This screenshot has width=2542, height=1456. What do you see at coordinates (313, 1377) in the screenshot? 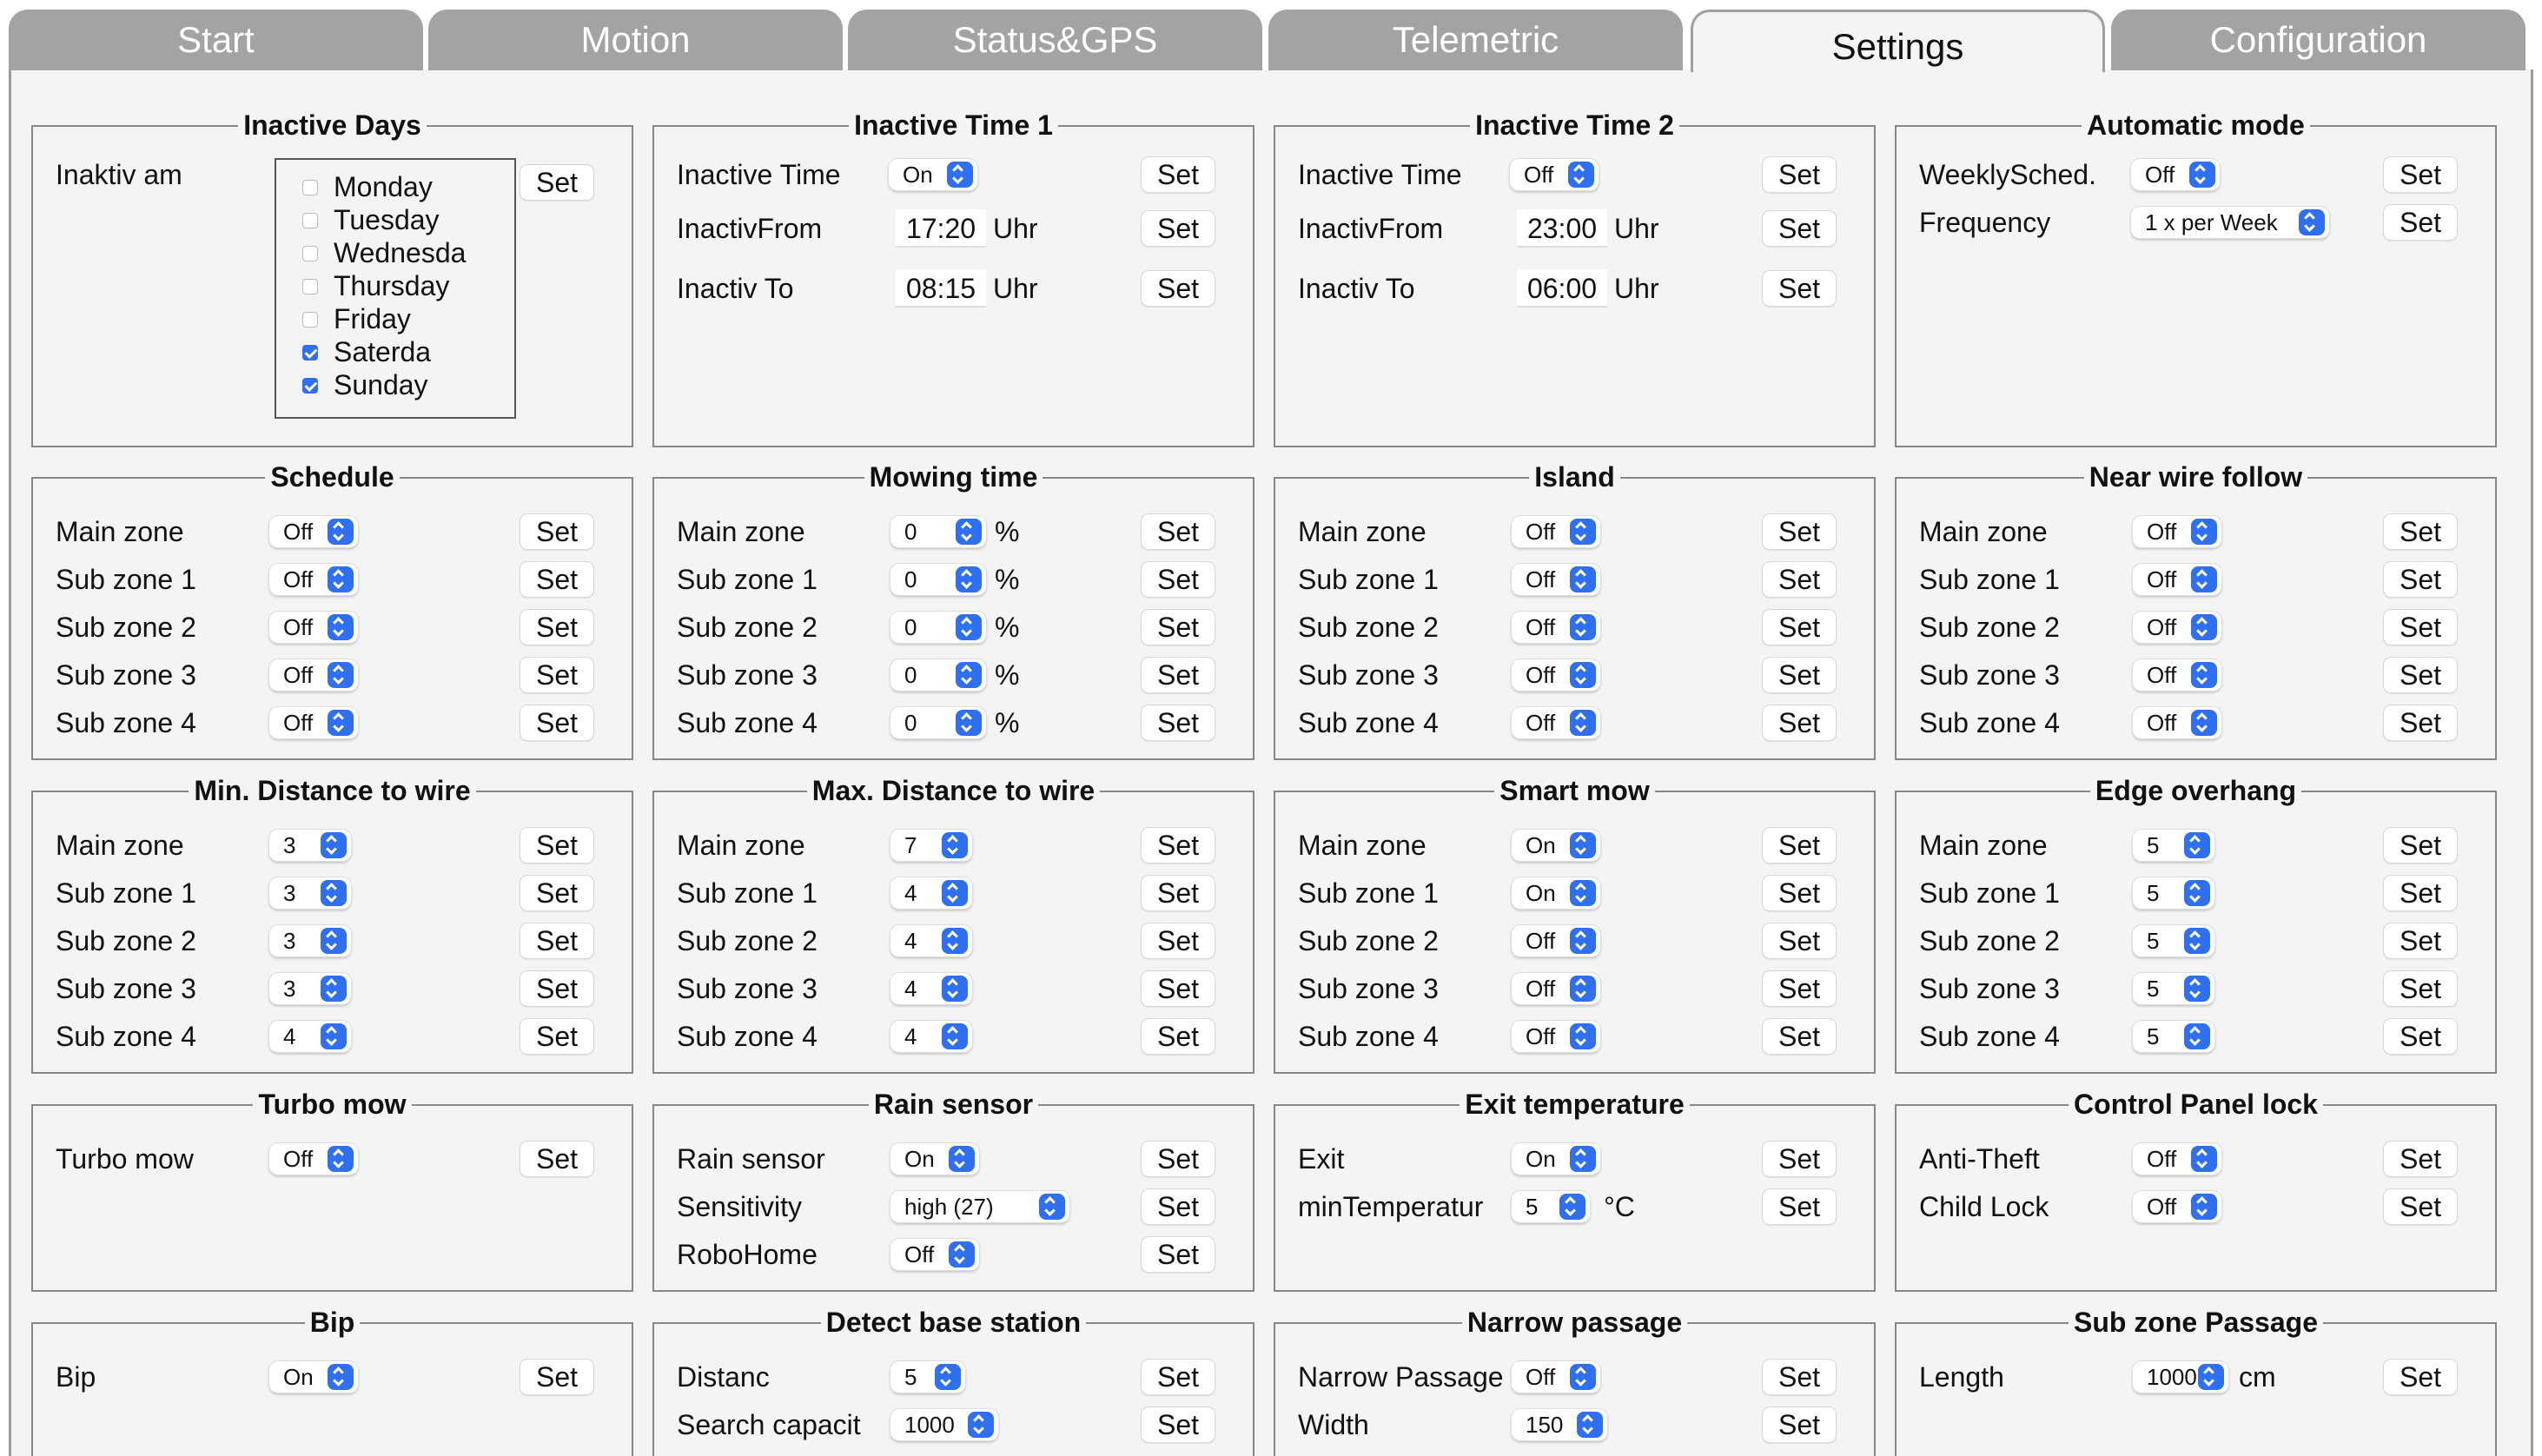
I see `bip-select: On` at bounding box center [313, 1377].